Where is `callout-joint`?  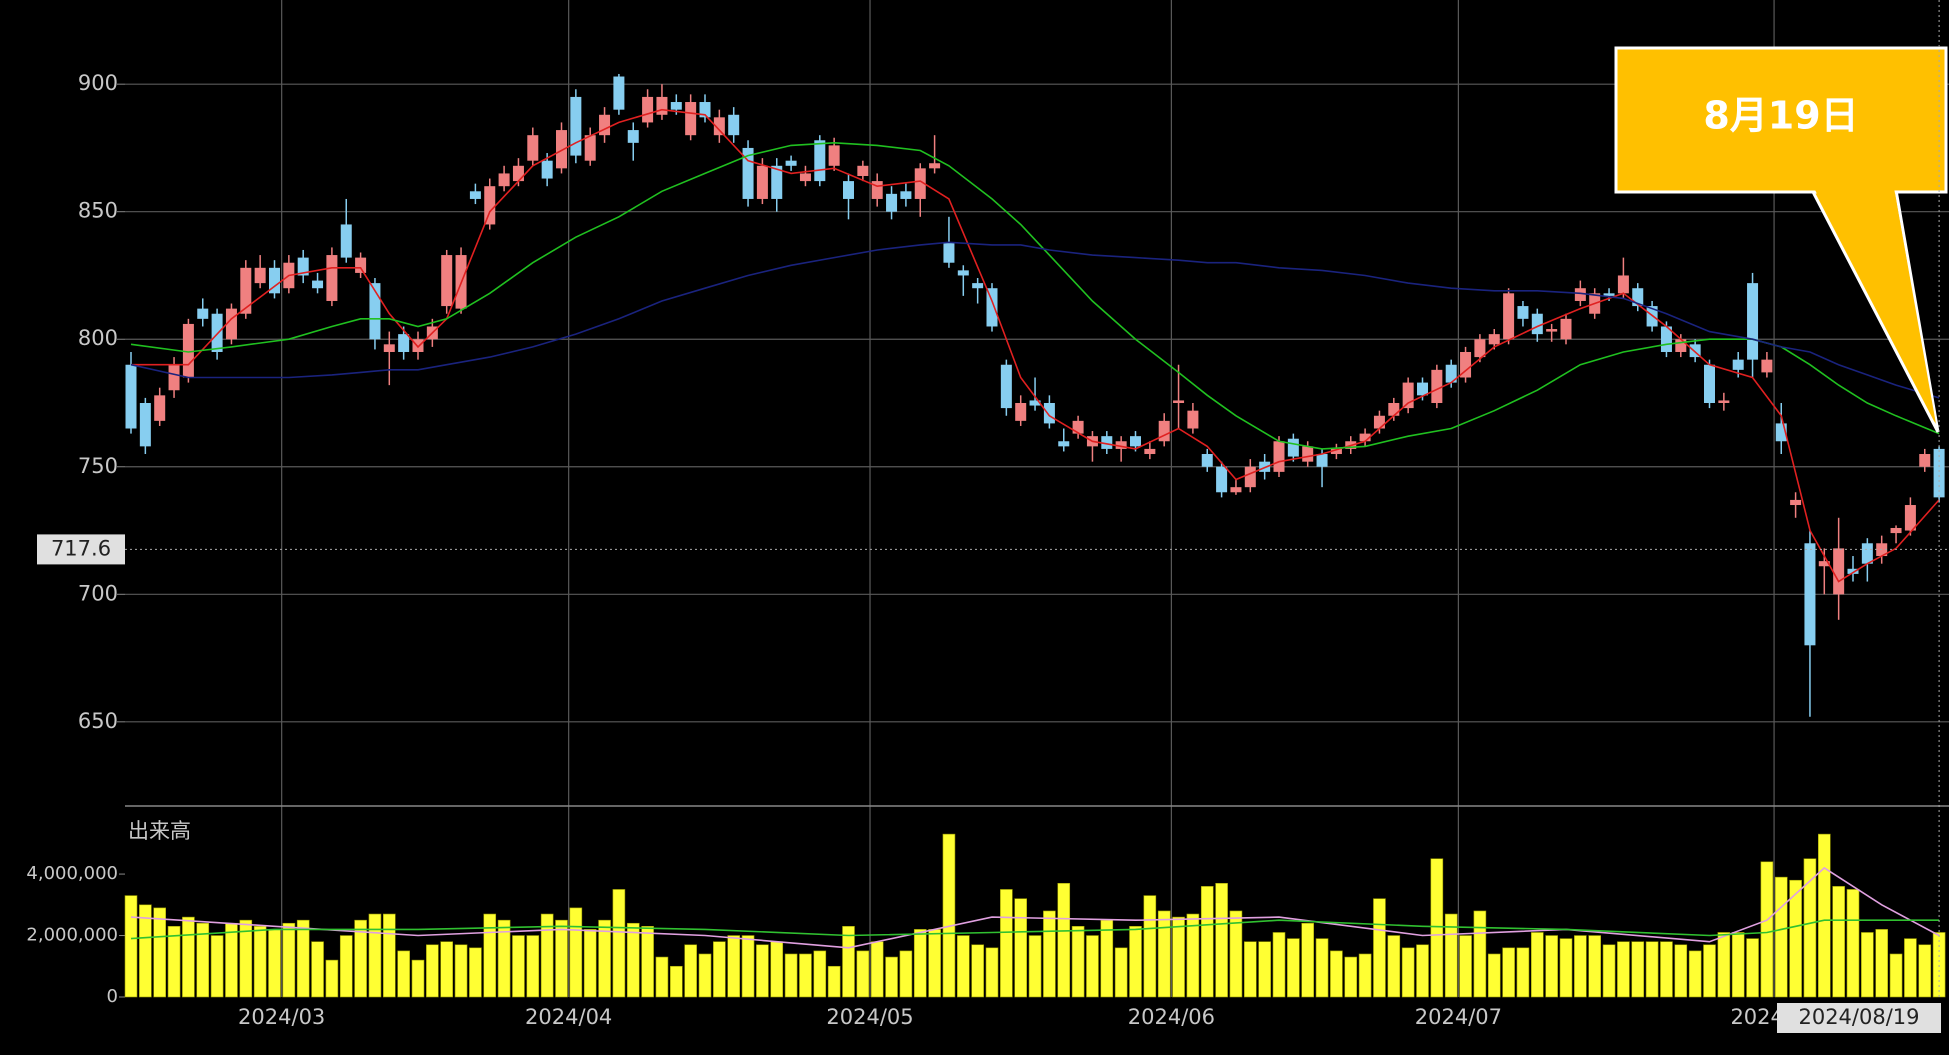
callout-joint is located at coordinates (1875, 306).